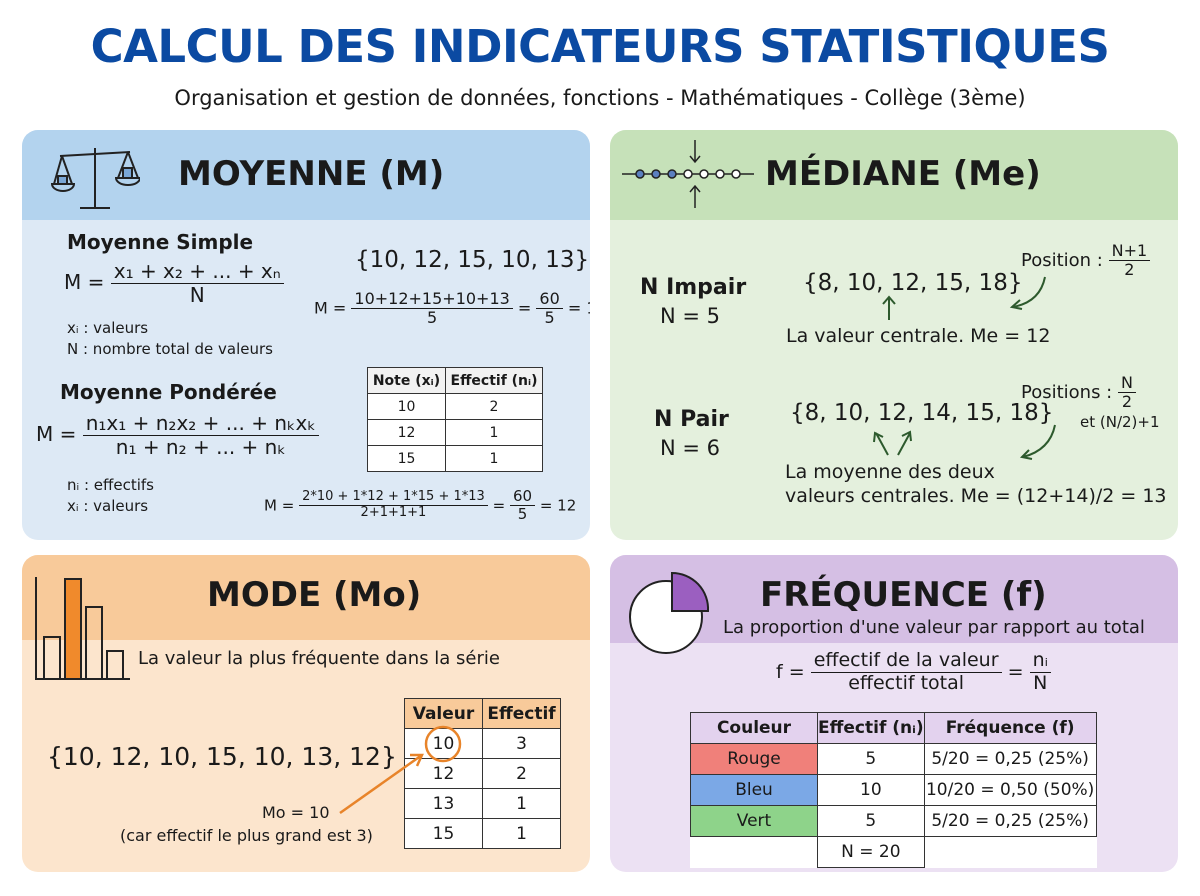 This screenshot has width=1200, height=896. What do you see at coordinates (871, 852) in the screenshot?
I see `total-cell: N = 20` at bounding box center [871, 852].